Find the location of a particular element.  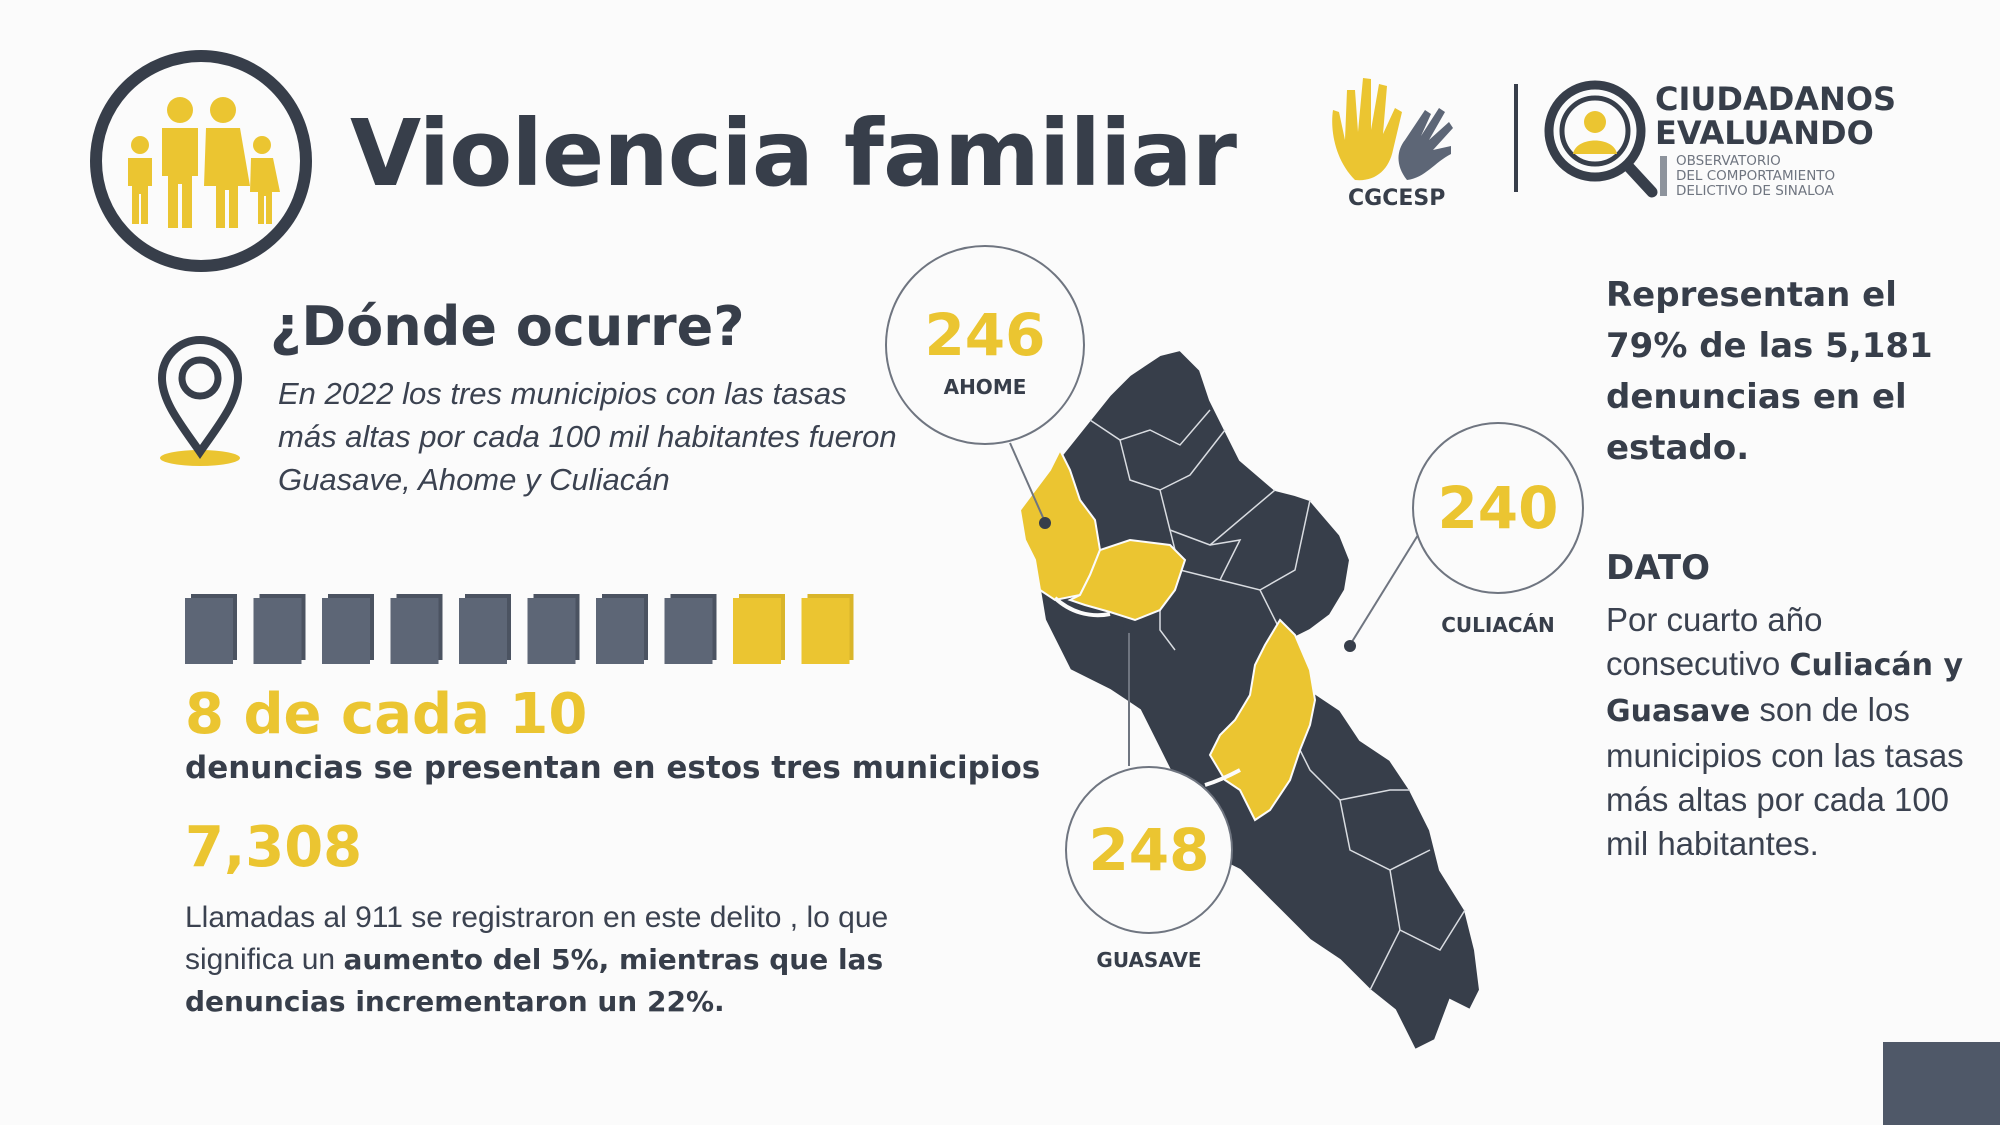

calls-number: 7,308 is located at coordinates (274, 847).